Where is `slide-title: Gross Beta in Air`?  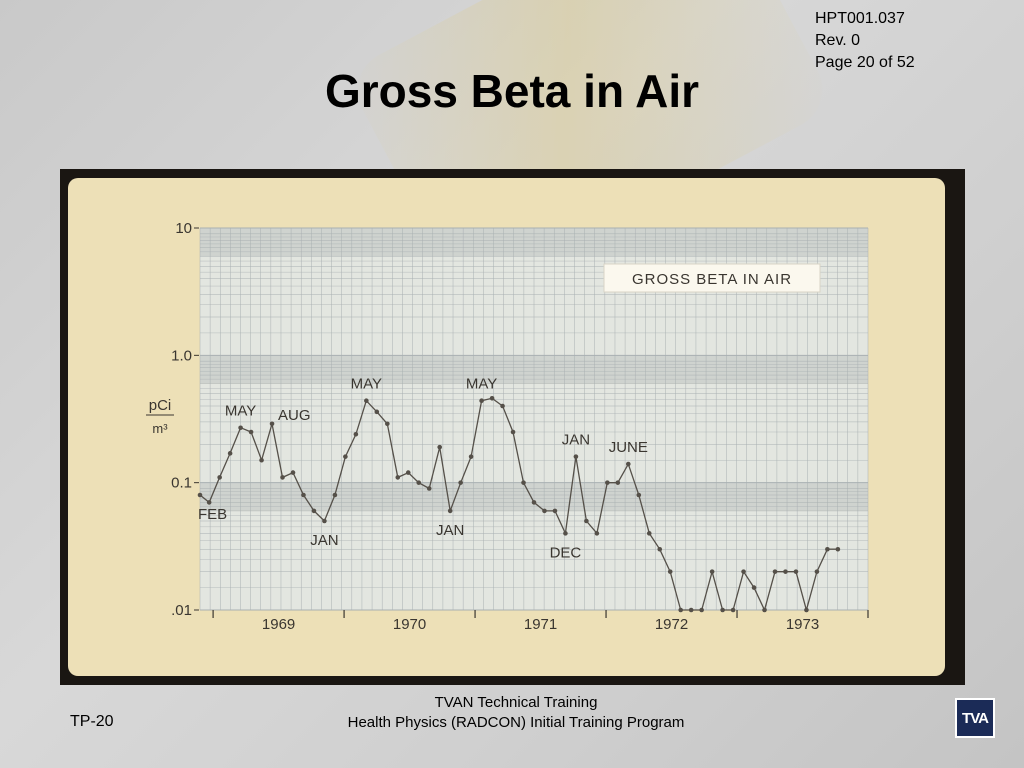 slide-title: Gross Beta in Air is located at coordinates (512, 91).